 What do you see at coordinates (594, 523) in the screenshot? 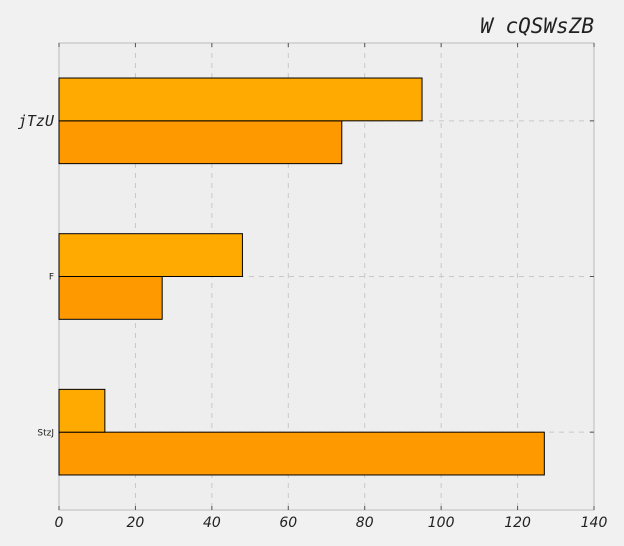
I see `x-tick-label: 140` at bounding box center [594, 523].